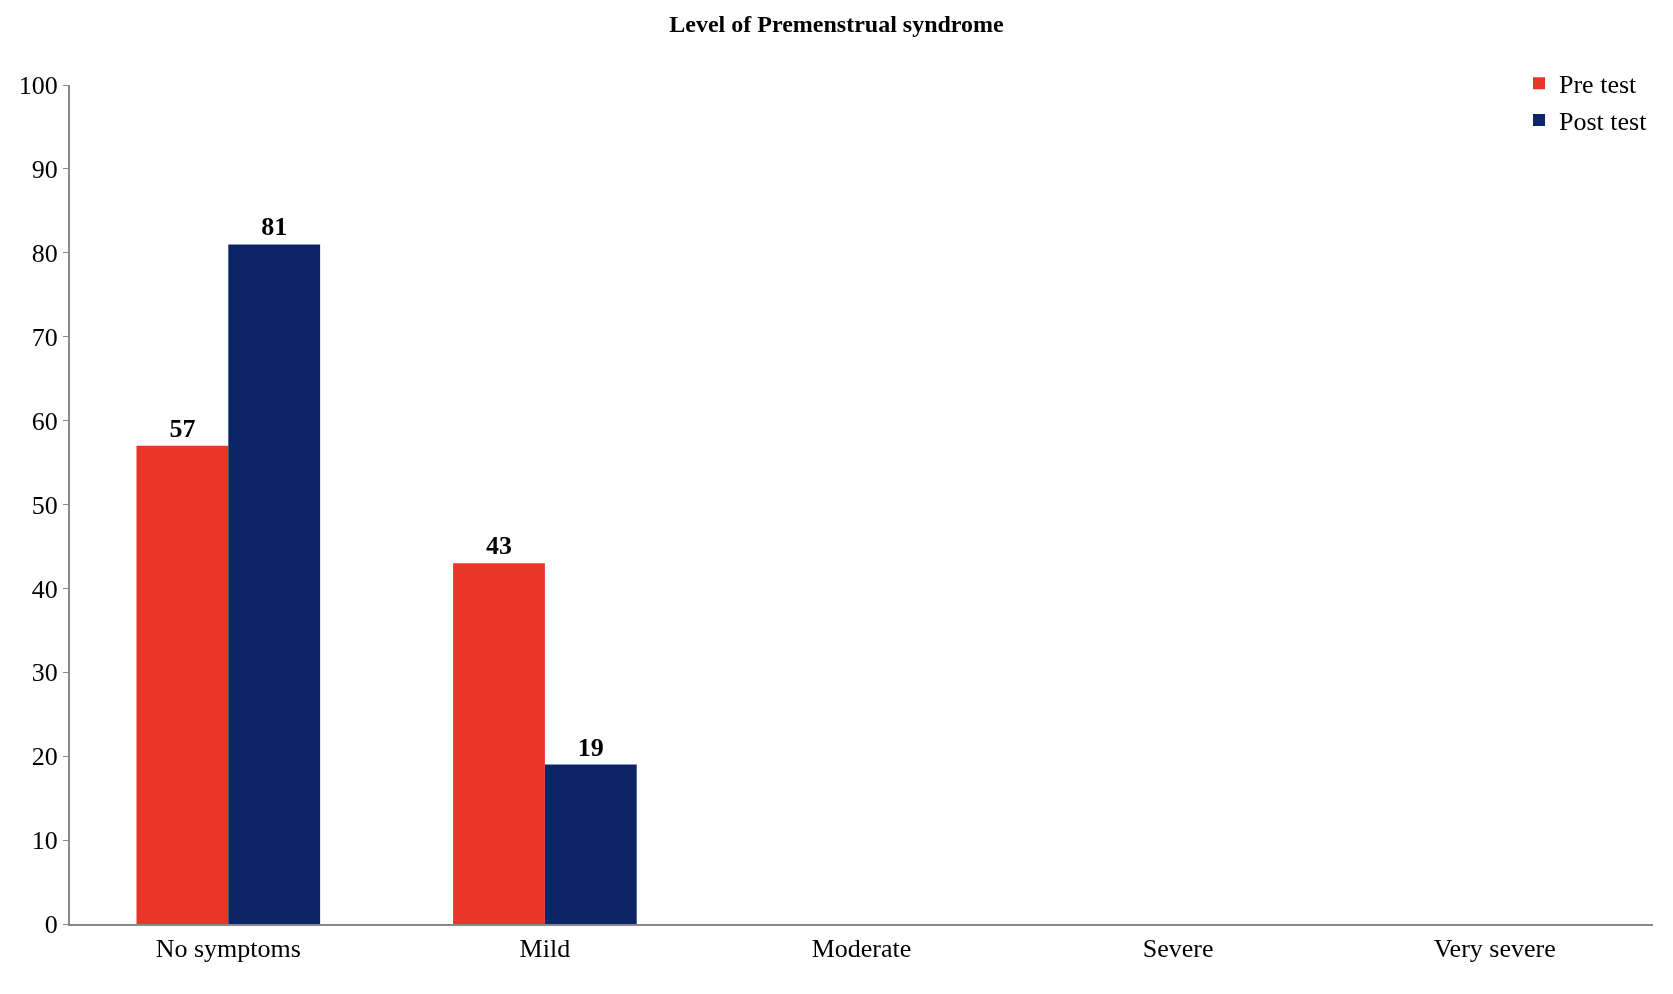  I want to click on y-tick-label: 50, so click(44, 505).